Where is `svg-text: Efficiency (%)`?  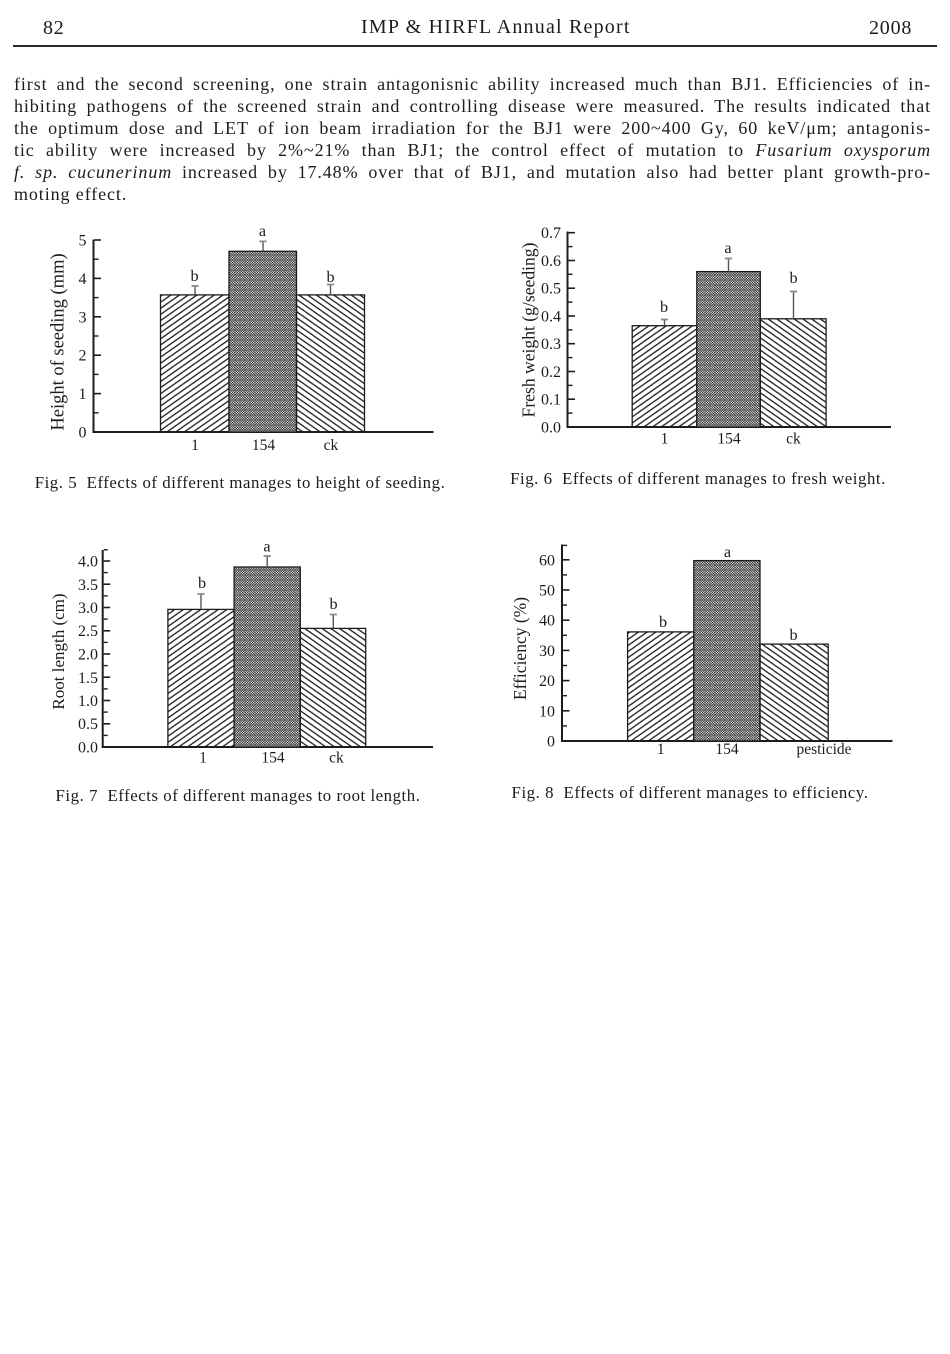
svg-text: Efficiency (%) is located at coordinates (520, 648).